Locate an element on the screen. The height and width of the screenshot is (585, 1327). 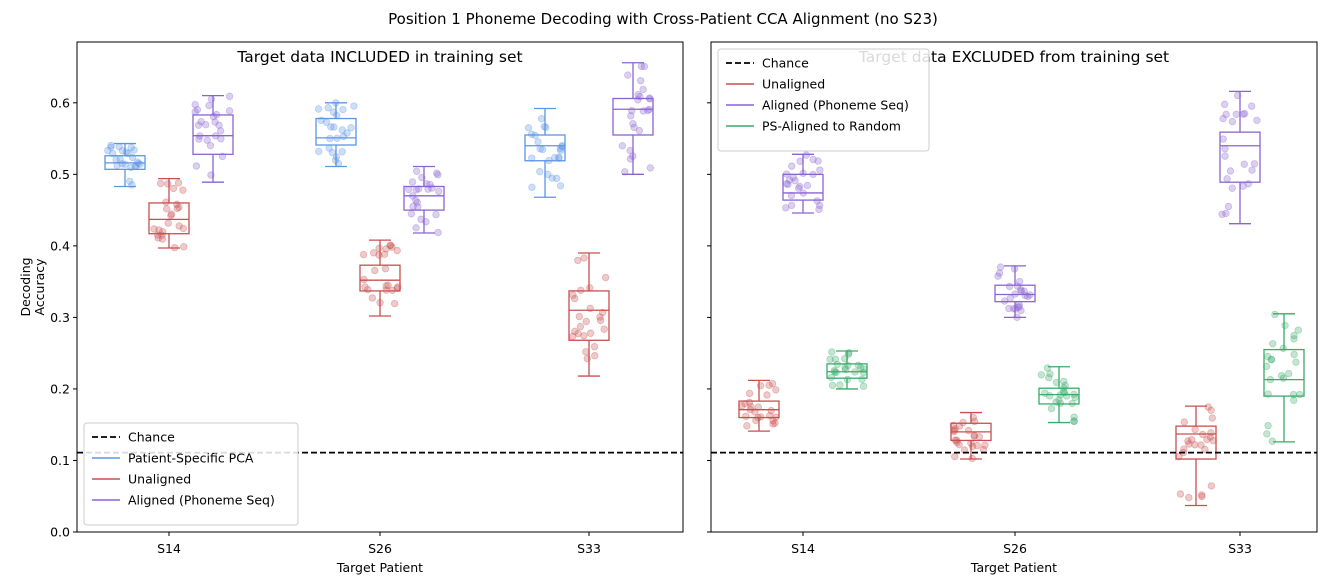
legend-label: Aligned (Phoneme Seq) is located at coordinates (835, 105).